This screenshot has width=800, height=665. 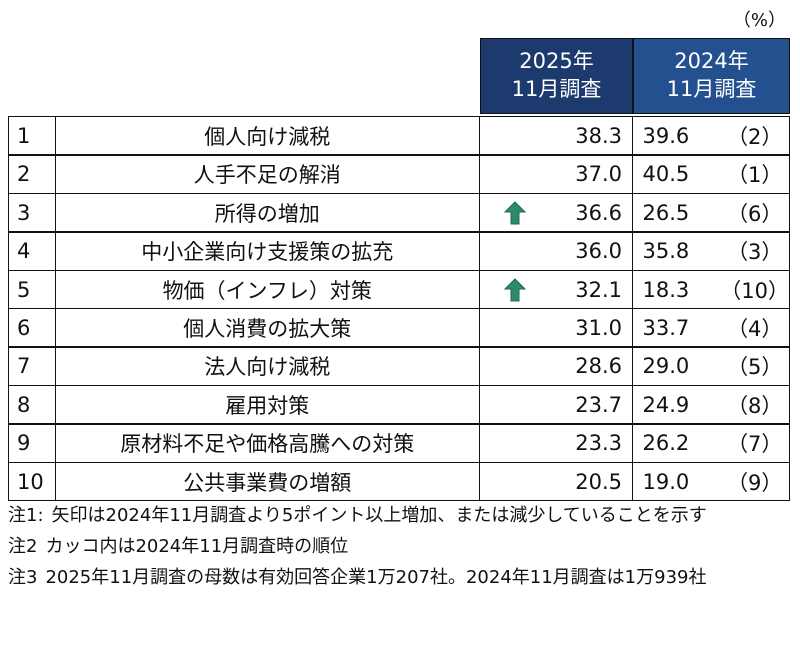 I want to click on item-cell: 公共事業費の増額, so click(x=267, y=481).